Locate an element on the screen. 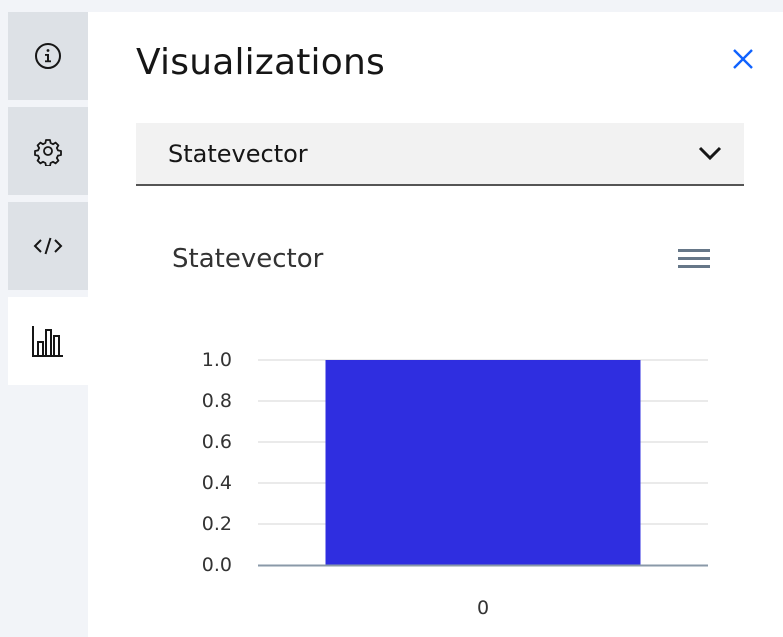 The height and width of the screenshot is (637, 783). rail-button-code is located at coordinates (48, 246).